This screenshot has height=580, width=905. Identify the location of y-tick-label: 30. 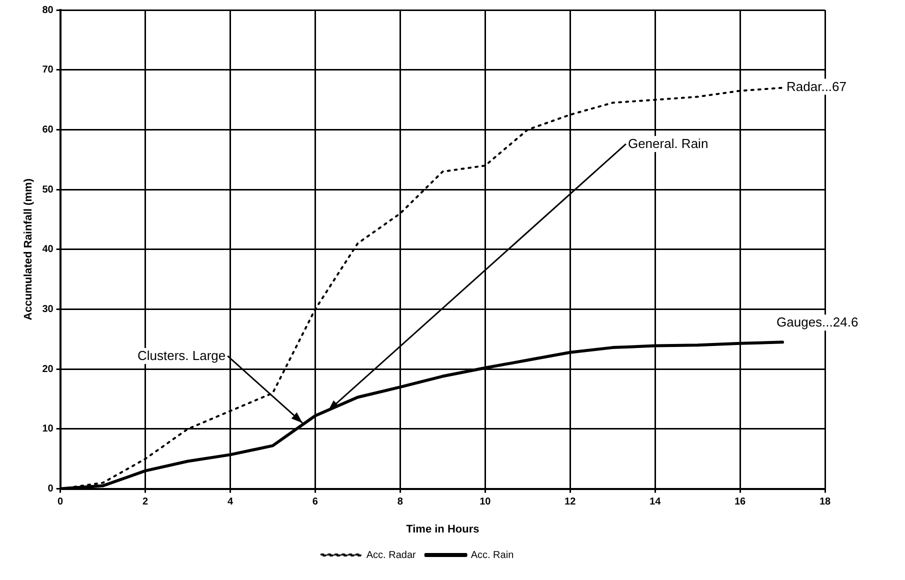
(48, 309).